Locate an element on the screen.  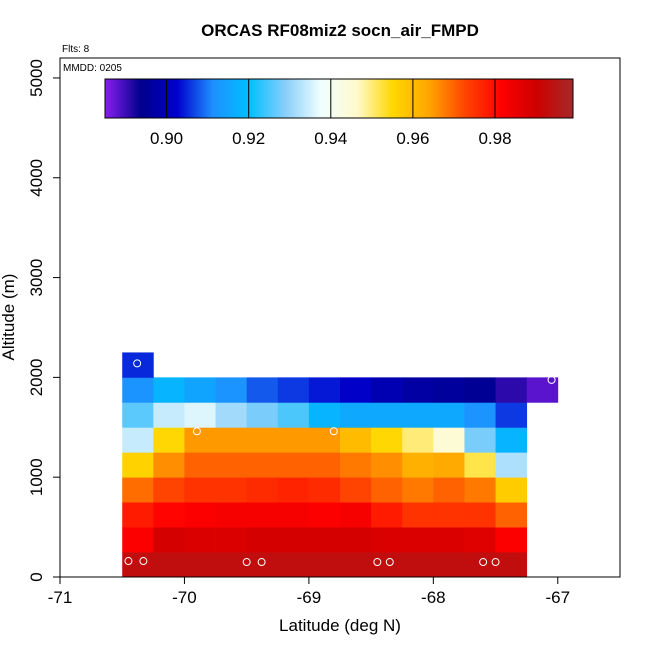
x-tick-label: -67 is located at coordinates (557, 597).